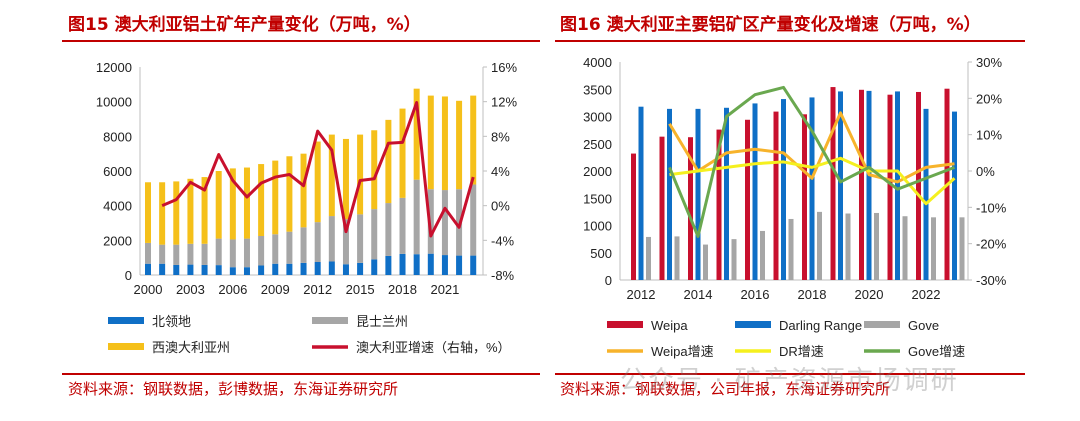  What do you see at coordinates (114, 102) in the screenshot?
I see `y-tick-label: 10000` at bounding box center [114, 102].